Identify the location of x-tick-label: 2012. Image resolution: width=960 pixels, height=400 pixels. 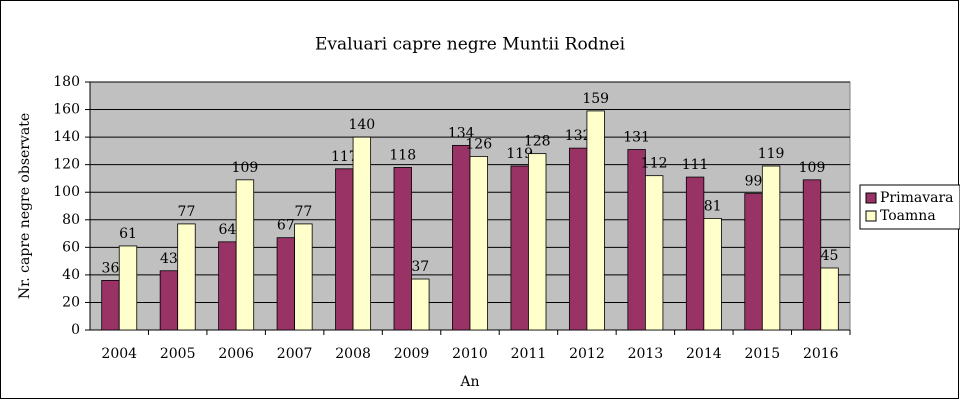
(587, 354).